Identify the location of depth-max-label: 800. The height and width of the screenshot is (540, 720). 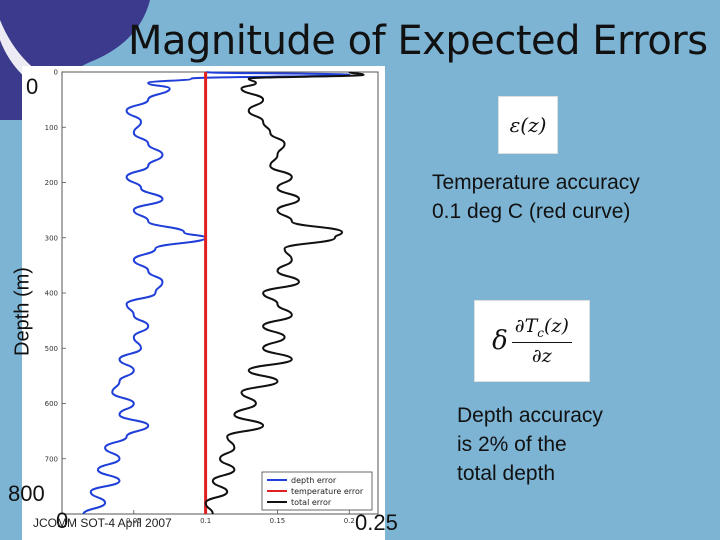
(26, 493).